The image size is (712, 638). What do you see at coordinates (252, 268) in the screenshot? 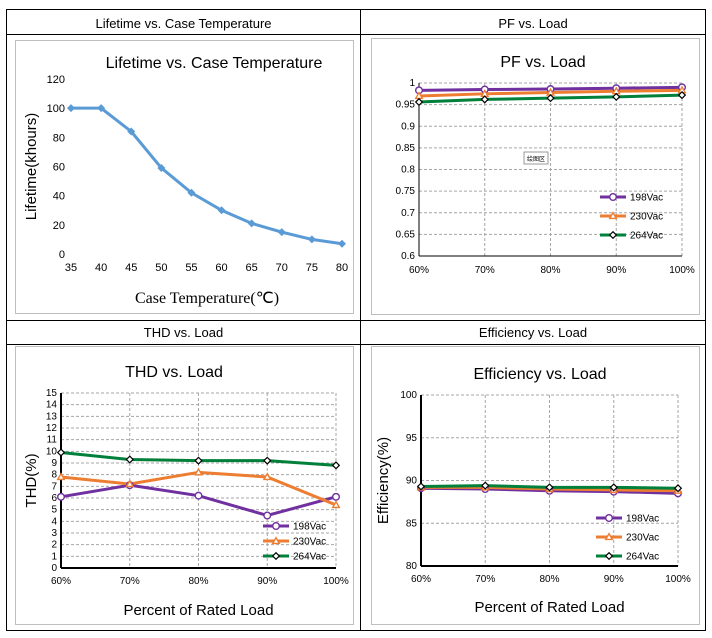
I see `x-tick-label: 65` at bounding box center [252, 268].